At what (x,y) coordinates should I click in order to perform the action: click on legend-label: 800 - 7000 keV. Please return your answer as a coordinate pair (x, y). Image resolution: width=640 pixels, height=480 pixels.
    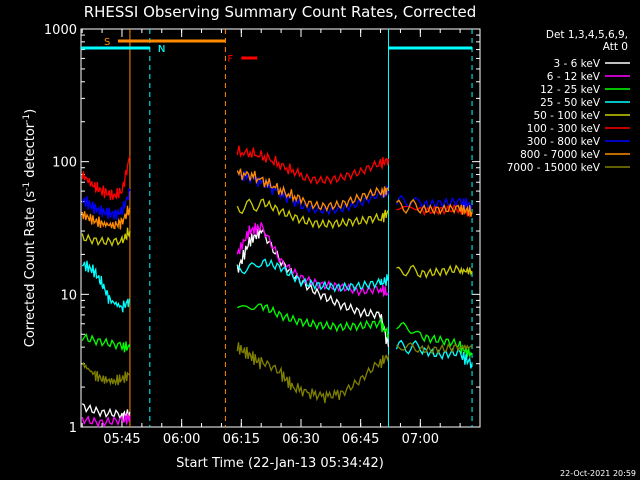
    Looking at the image, I should click on (560, 155).